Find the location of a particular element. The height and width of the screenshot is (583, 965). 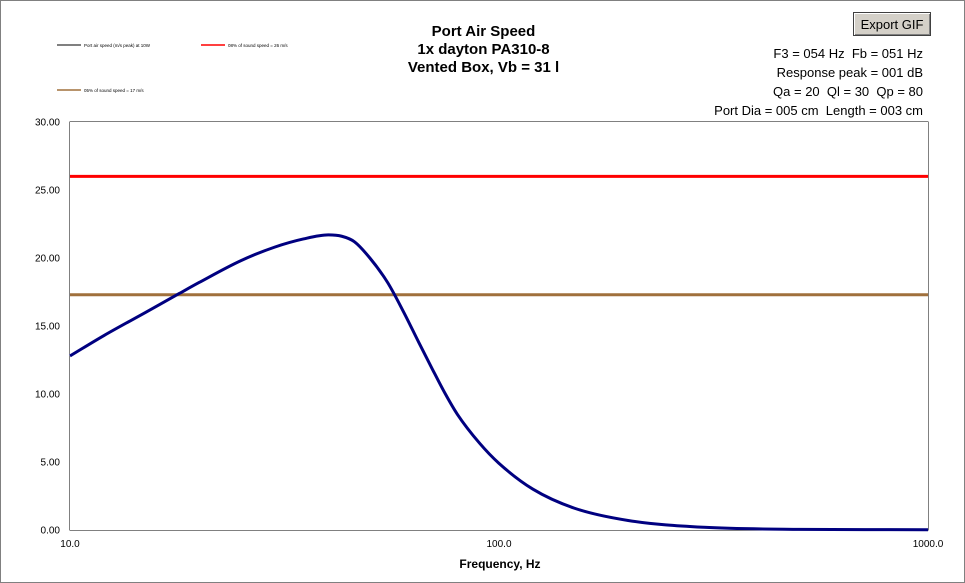

y-tick-label: 5.00 is located at coordinates (51, 463).